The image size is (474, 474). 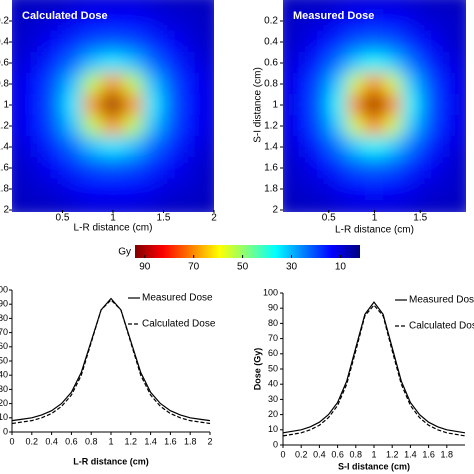 What do you see at coordinates (4, 126) in the screenshot?
I see `y-tick-label: 1.2` at bounding box center [4, 126].